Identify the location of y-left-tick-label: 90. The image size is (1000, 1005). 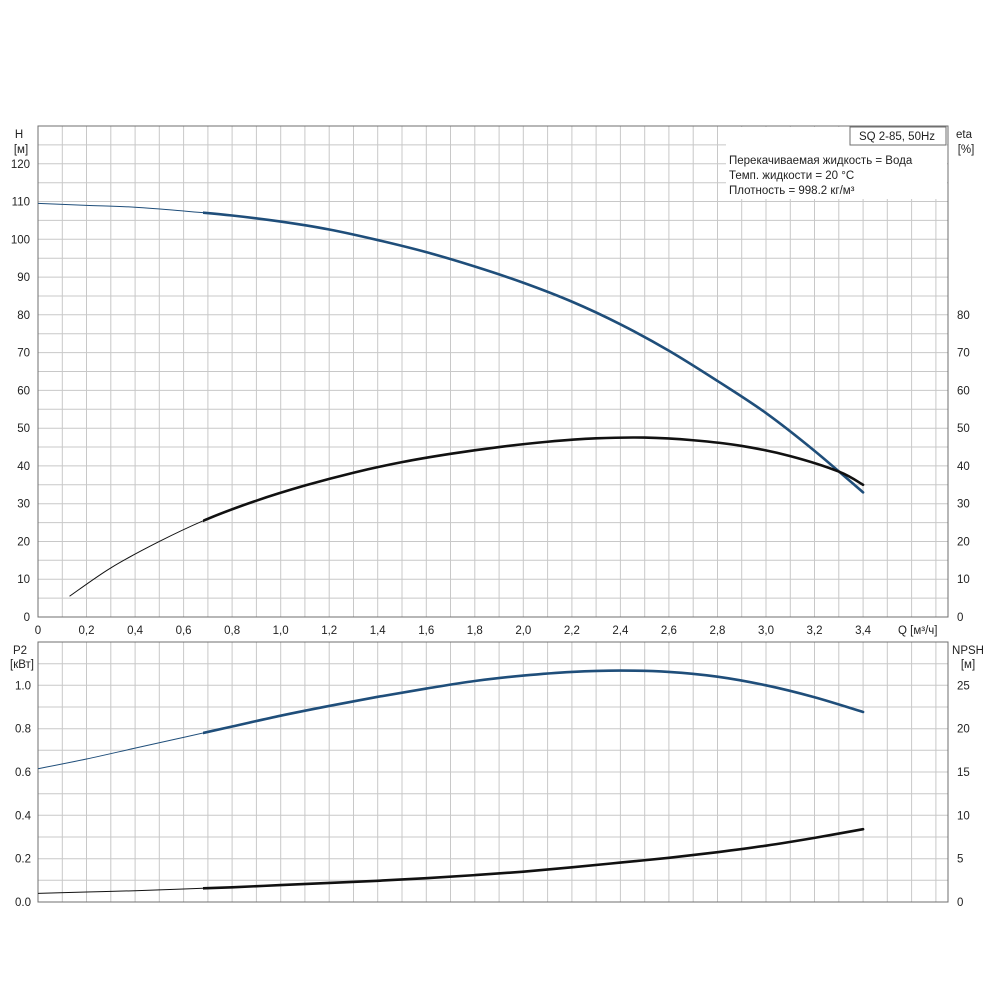
(23, 278).